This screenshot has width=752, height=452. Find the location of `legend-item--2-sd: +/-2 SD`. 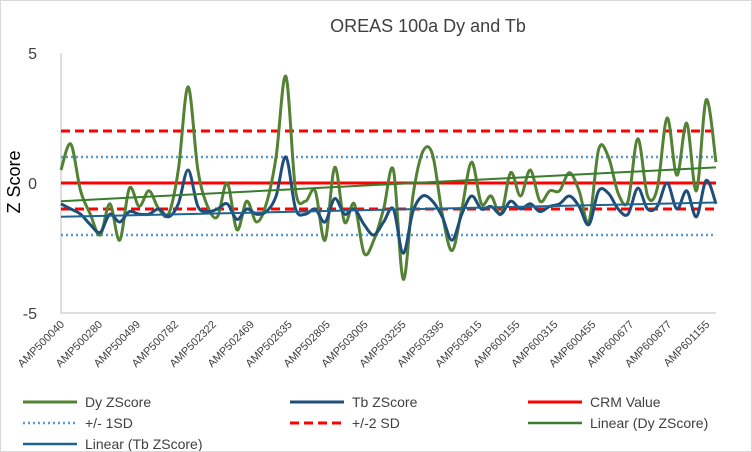

legend-item--2-sd: +/-2 SD is located at coordinates (345, 423).